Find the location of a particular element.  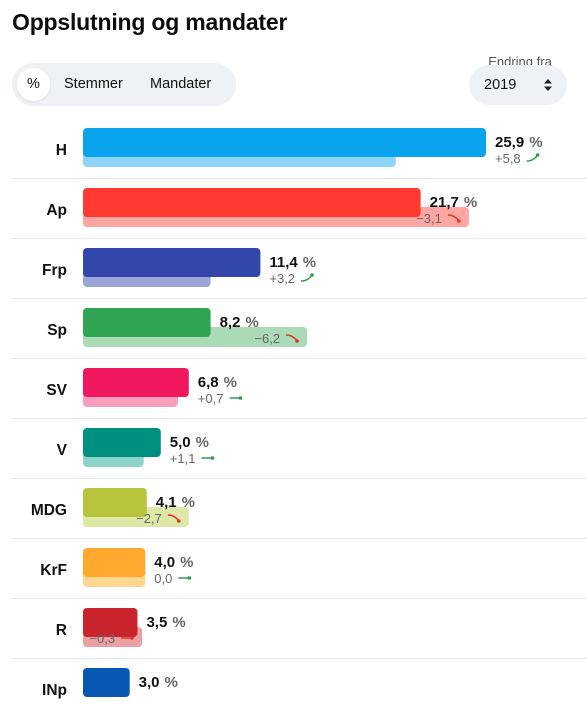

change-year-value: 2019 is located at coordinates (500, 85).